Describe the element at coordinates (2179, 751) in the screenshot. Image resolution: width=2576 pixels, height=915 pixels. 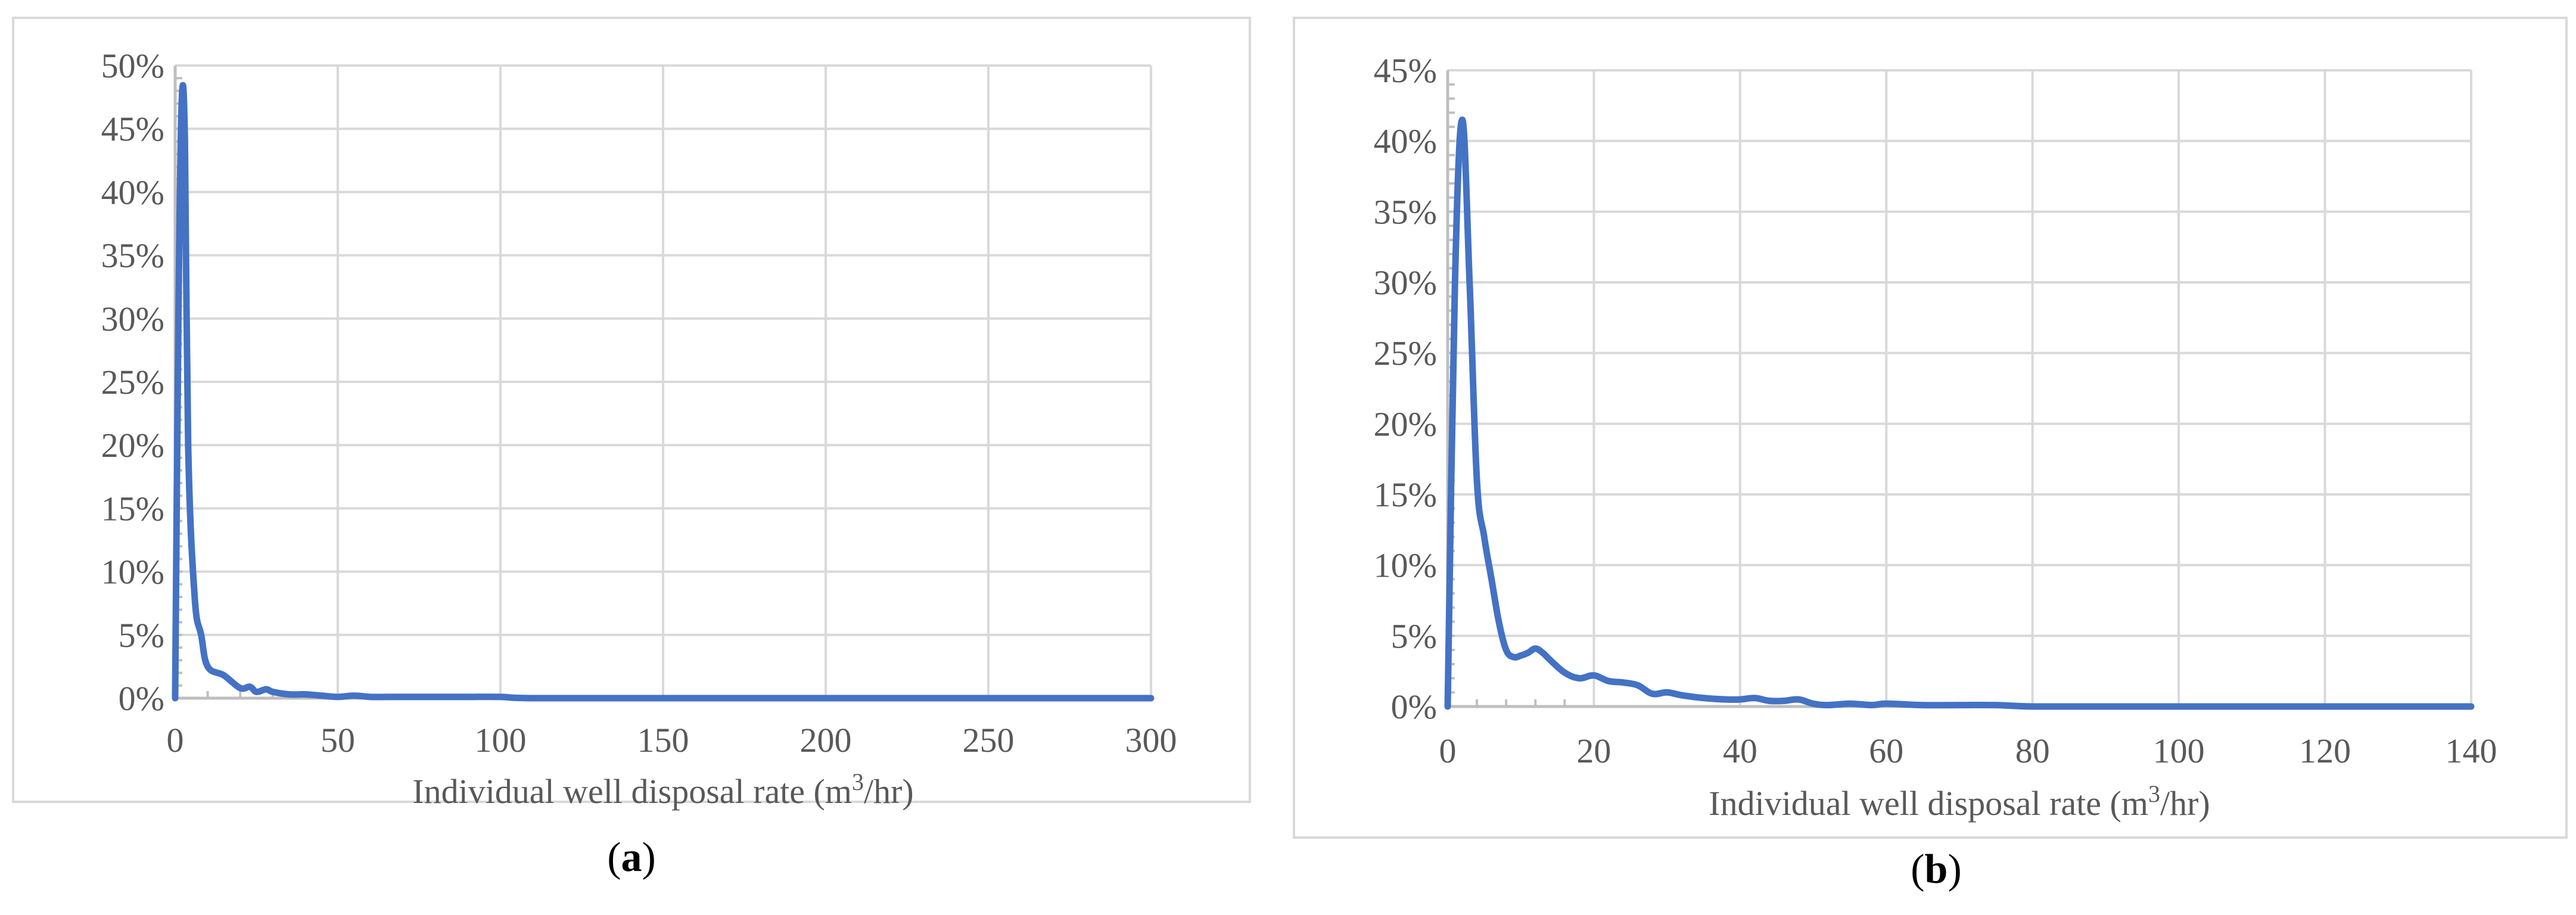
I see `chartb-x-tick-label: 100` at that location.